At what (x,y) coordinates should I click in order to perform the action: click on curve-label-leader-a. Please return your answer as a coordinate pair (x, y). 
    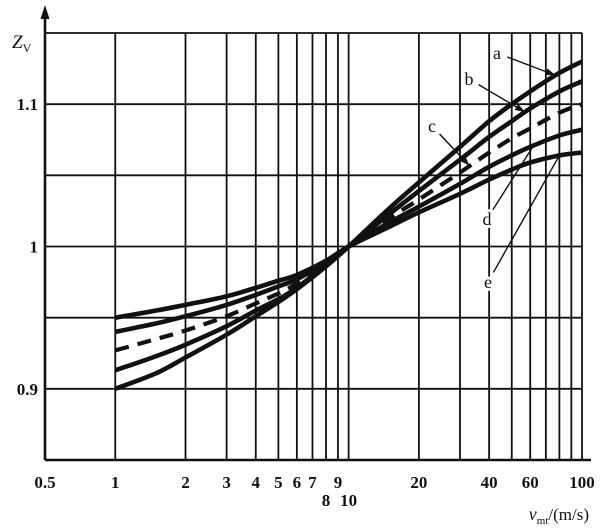
    Looking at the image, I should click on (527, 64).